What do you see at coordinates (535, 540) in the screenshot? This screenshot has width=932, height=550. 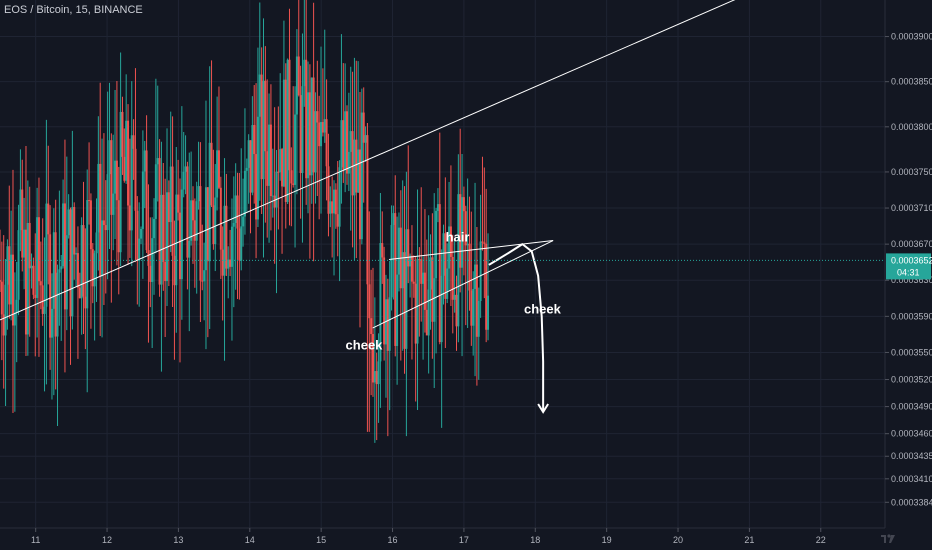 I see `x-tick-label: 18` at bounding box center [535, 540].